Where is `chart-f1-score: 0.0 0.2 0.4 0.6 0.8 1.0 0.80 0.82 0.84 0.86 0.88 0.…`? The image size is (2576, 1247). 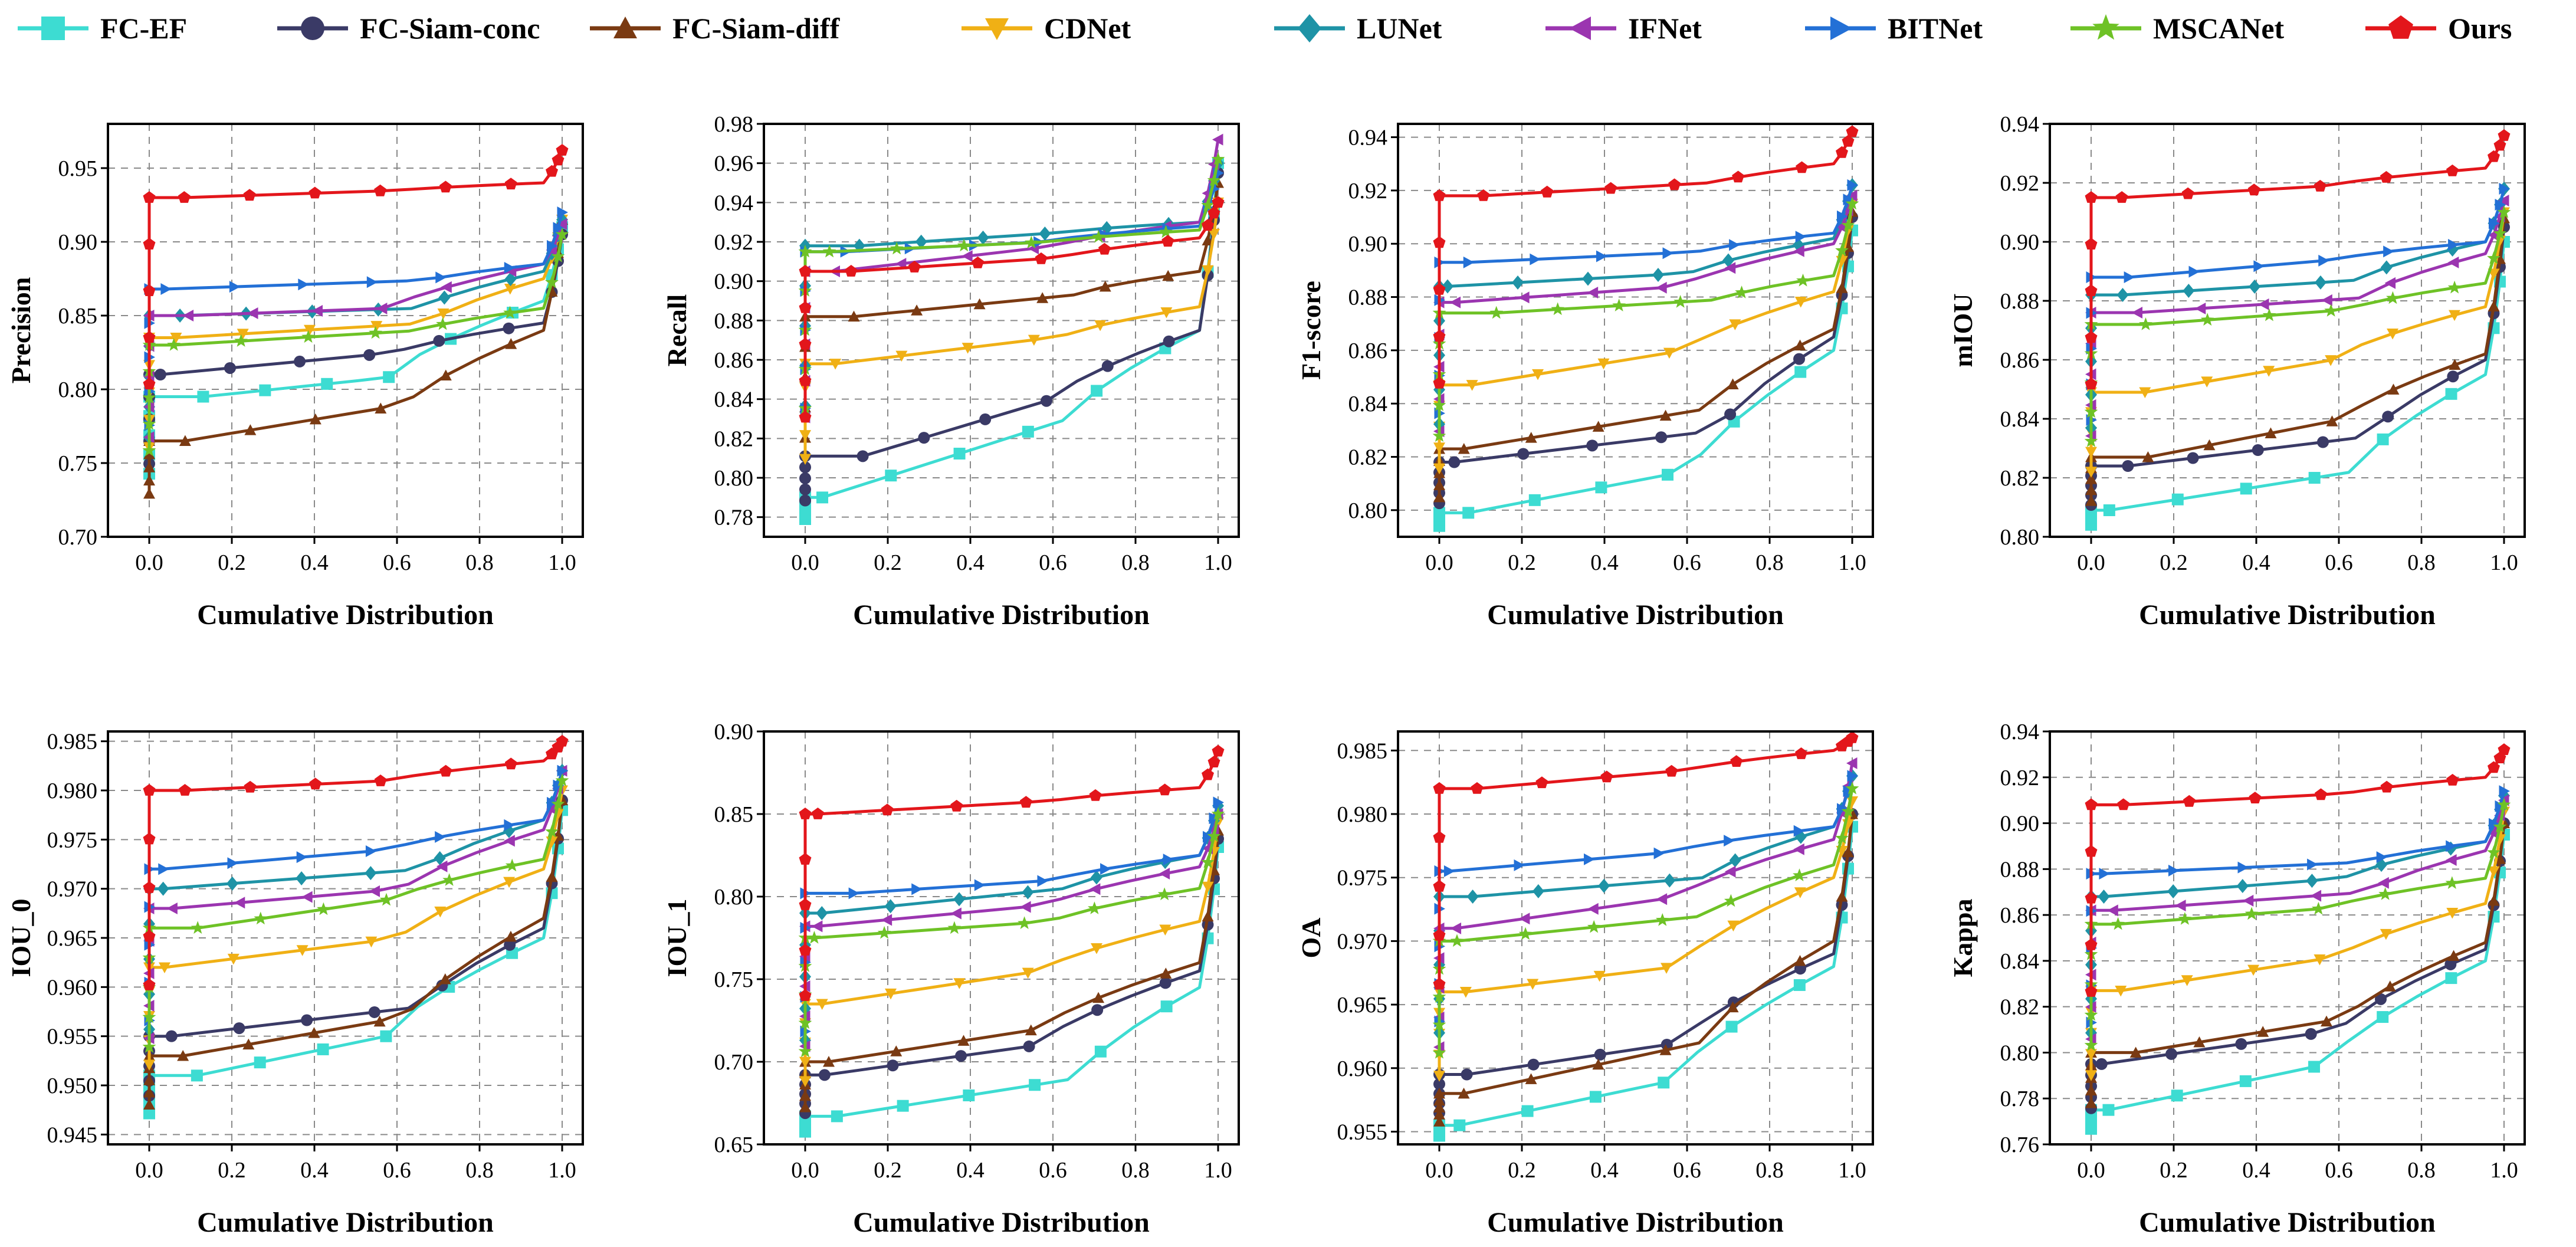 chart-f1-score: 0.0 0.2 0.4 0.6 0.8 1.0 0.80 0.82 0.84 0.86 0.88 0.… is located at coordinates (1585, 377).